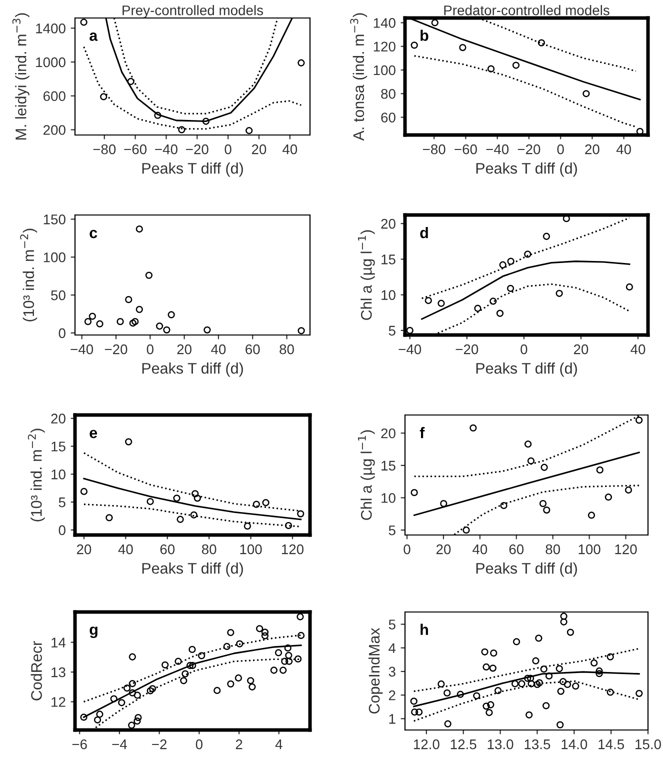  Describe the element at coordinates (94, 632) in the screenshot. I see `annotation: g` at that location.